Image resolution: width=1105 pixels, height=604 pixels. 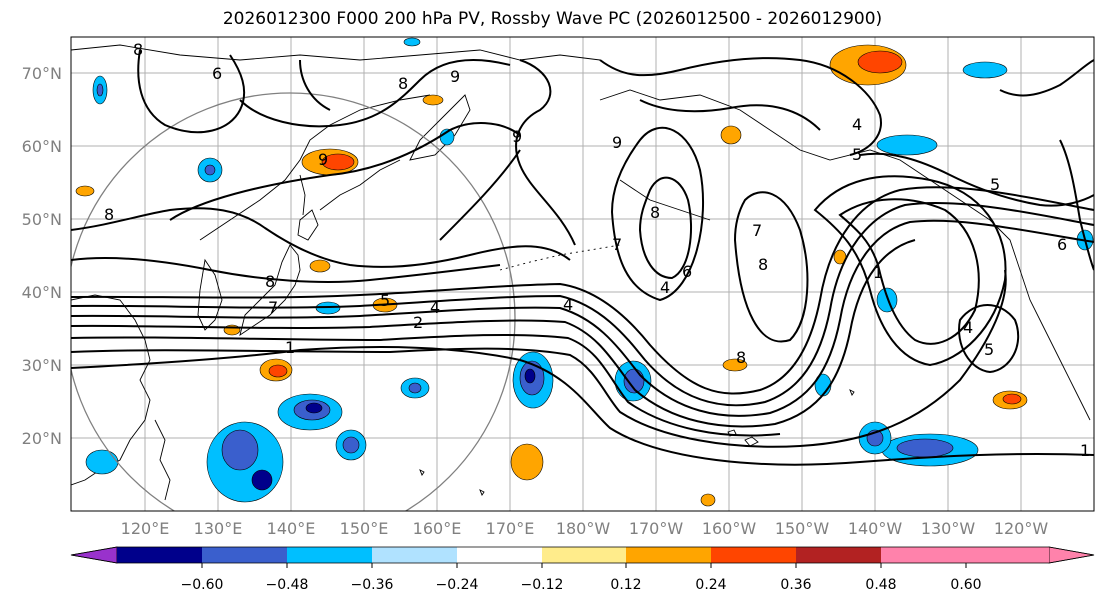 What do you see at coordinates (218, 528) in the screenshot?
I see `lon-label: 130°E` at bounding box center [218, 528].